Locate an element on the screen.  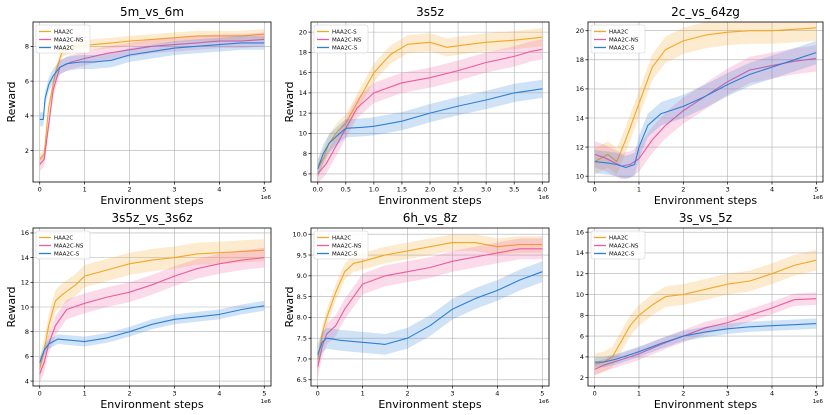
x-tick-label: 4.0 is located at coordinates (542, 190).